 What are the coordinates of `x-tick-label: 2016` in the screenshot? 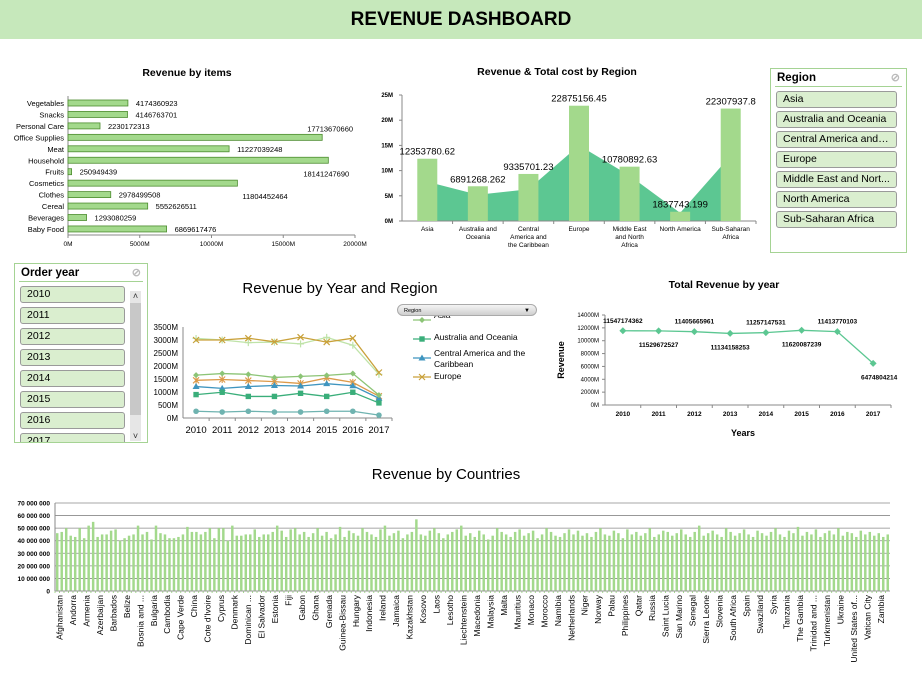 It's located at (837, 414).